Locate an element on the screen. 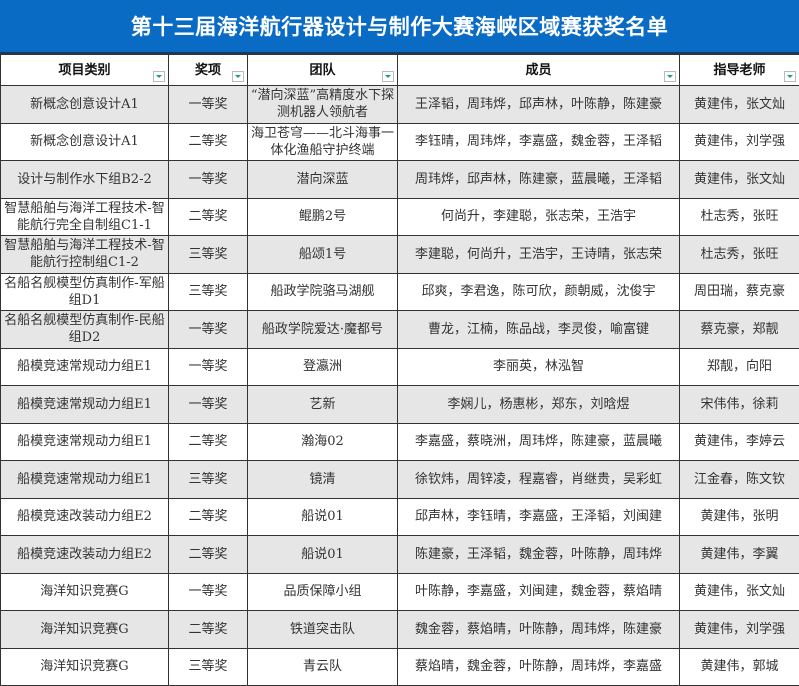  cell-members: 叶陈静，李嘉盛，刘闽建，魏金蓉，蔡焰晴 is located at coordinates (539, 592).